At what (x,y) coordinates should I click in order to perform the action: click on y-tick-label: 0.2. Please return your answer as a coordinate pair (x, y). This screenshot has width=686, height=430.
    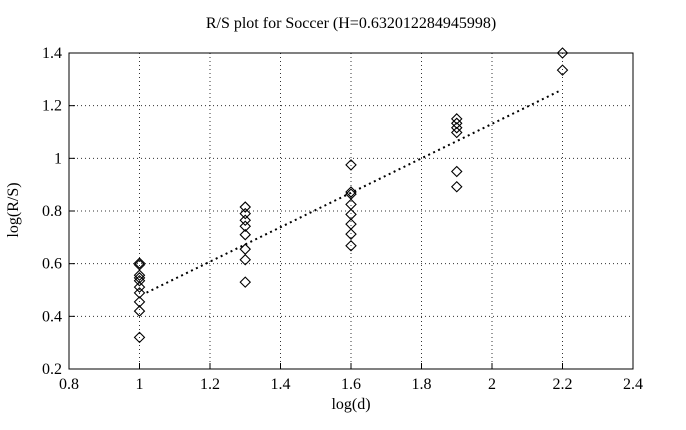
    Looking at the image, I should click on (52, 369).